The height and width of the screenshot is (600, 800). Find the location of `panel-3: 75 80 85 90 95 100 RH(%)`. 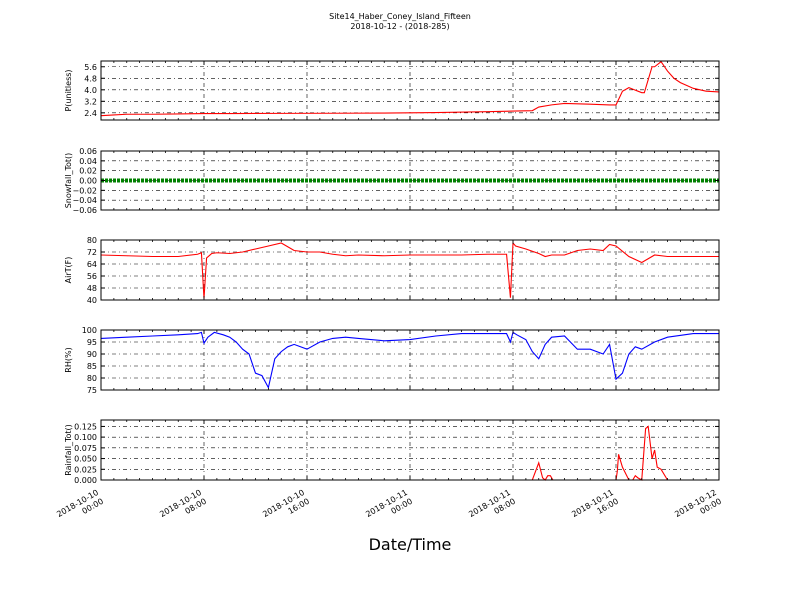

panel-3: 75 80 85 90 95 100 RH(%) is located at coordinates (392, 360).